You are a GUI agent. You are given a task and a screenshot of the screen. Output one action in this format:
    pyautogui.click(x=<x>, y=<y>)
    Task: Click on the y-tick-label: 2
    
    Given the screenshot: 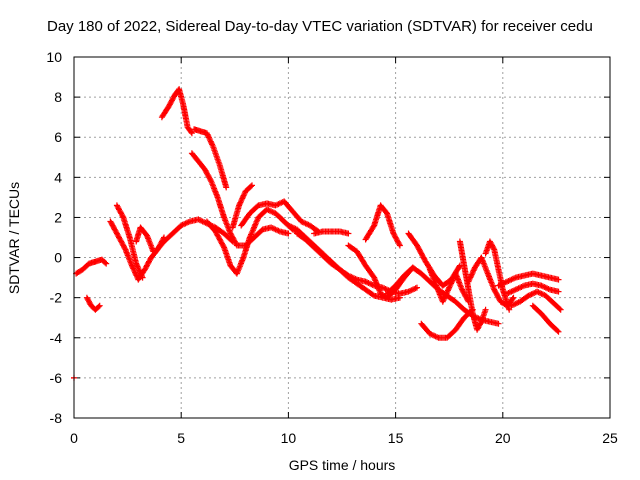 What is the action you would take?
    pyautogui.click(x=58, y=217)
    